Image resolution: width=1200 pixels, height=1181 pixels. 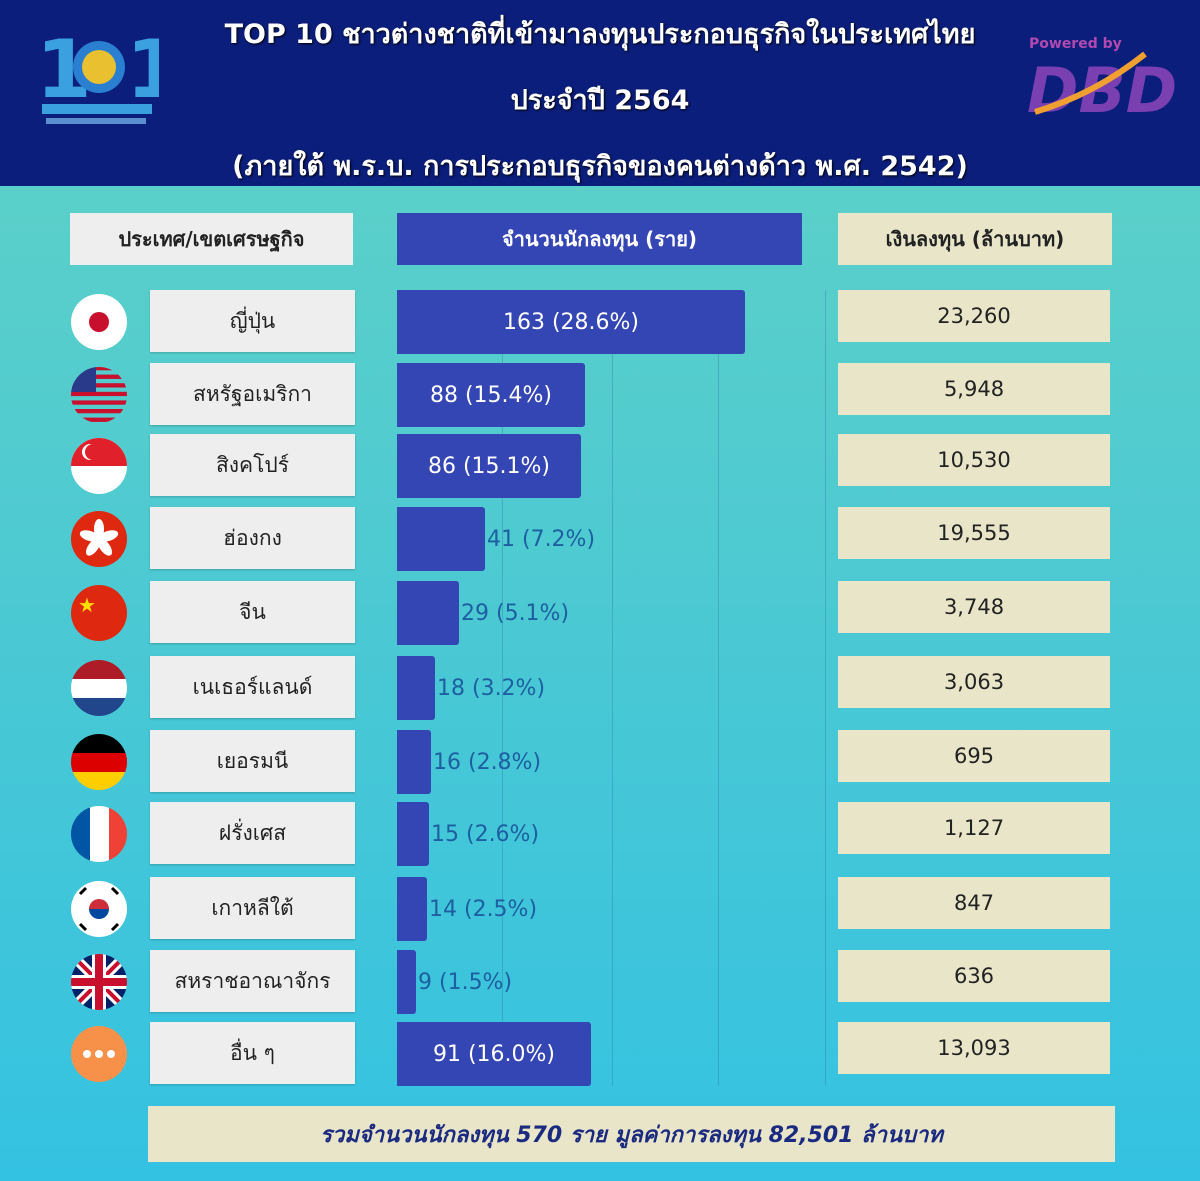 What do you see at coordinates (99, 613) in the screenshot?
I see `china-flag: ★` at bounding box center [99, 613].